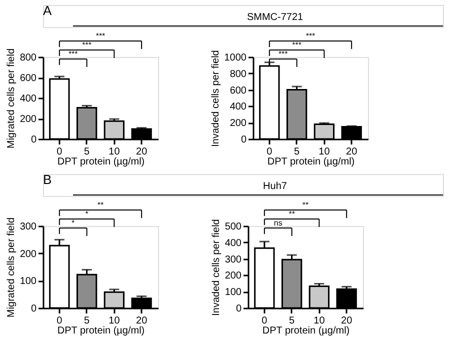 The width and height of the screenshot is (450, 358). What do you see at coordinates (235, 58) in the screenshot?
I see `y-tick-label: 1000` at bounding box center [235, 58].